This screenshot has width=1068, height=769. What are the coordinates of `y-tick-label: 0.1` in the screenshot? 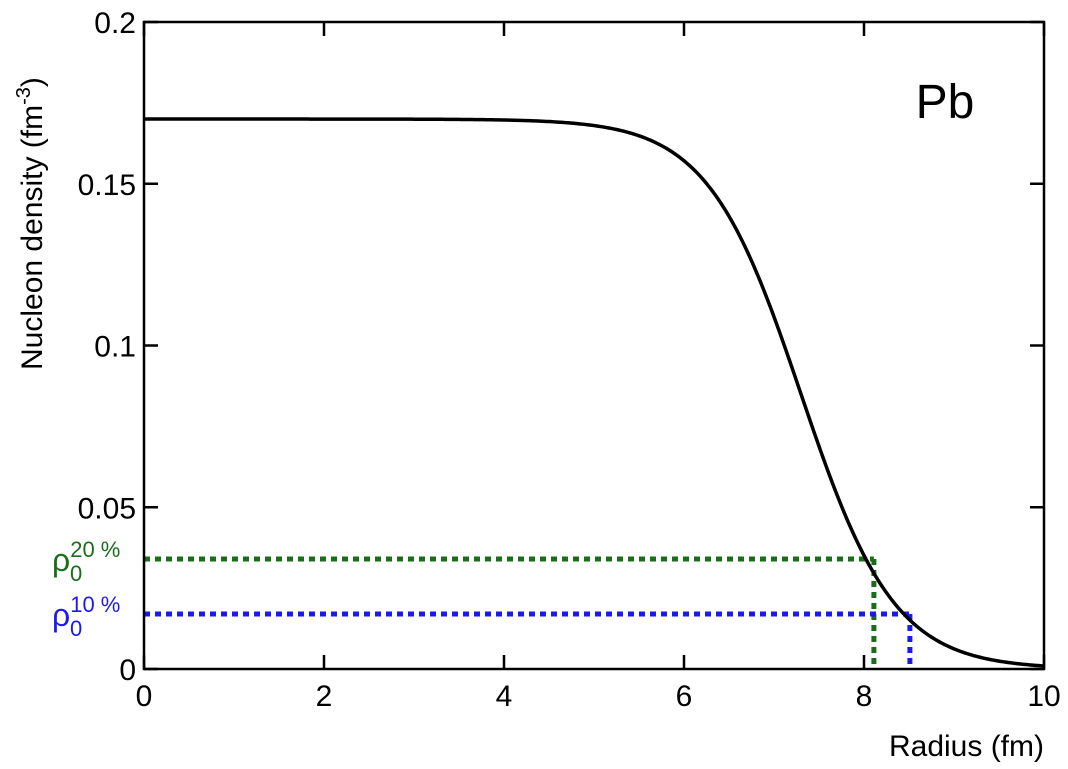 It's located at (115, 347).